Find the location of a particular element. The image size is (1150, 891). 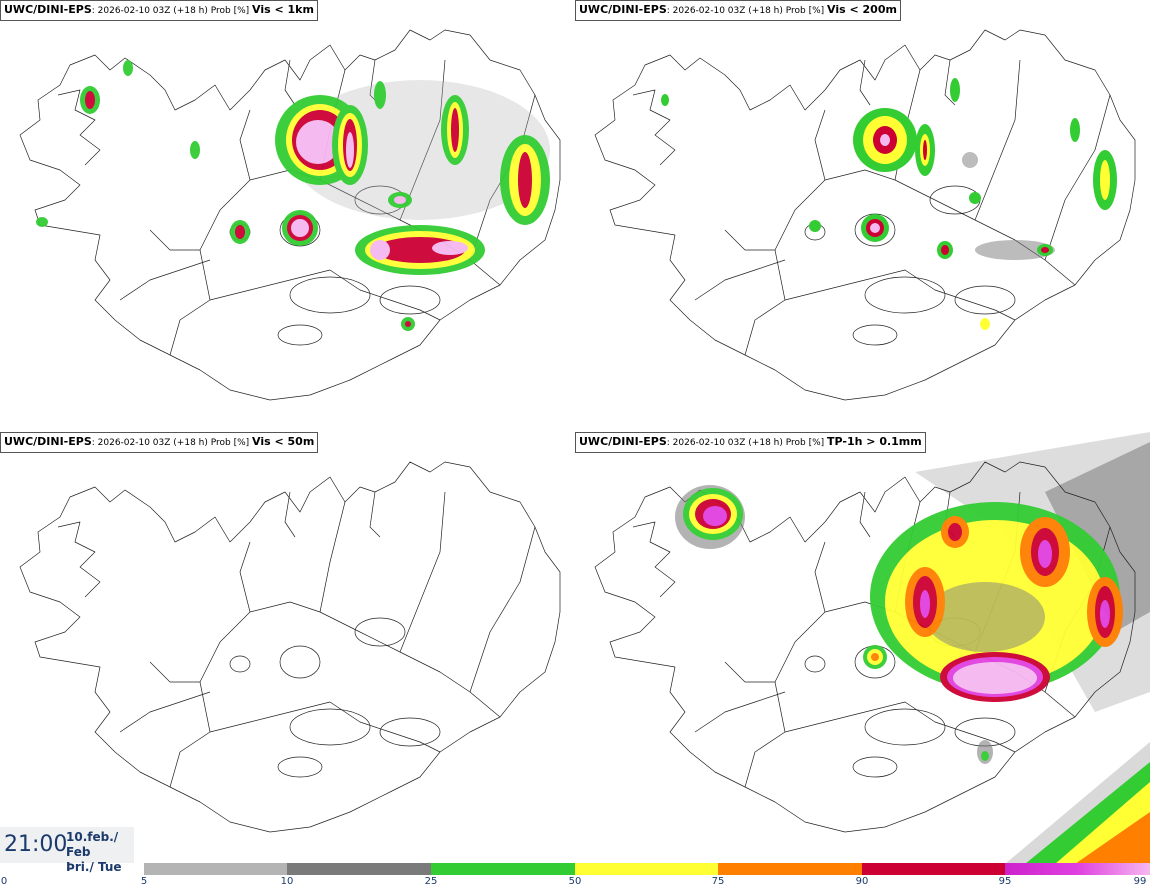

tick-label: 95 is located at coordinates (1005, 881).